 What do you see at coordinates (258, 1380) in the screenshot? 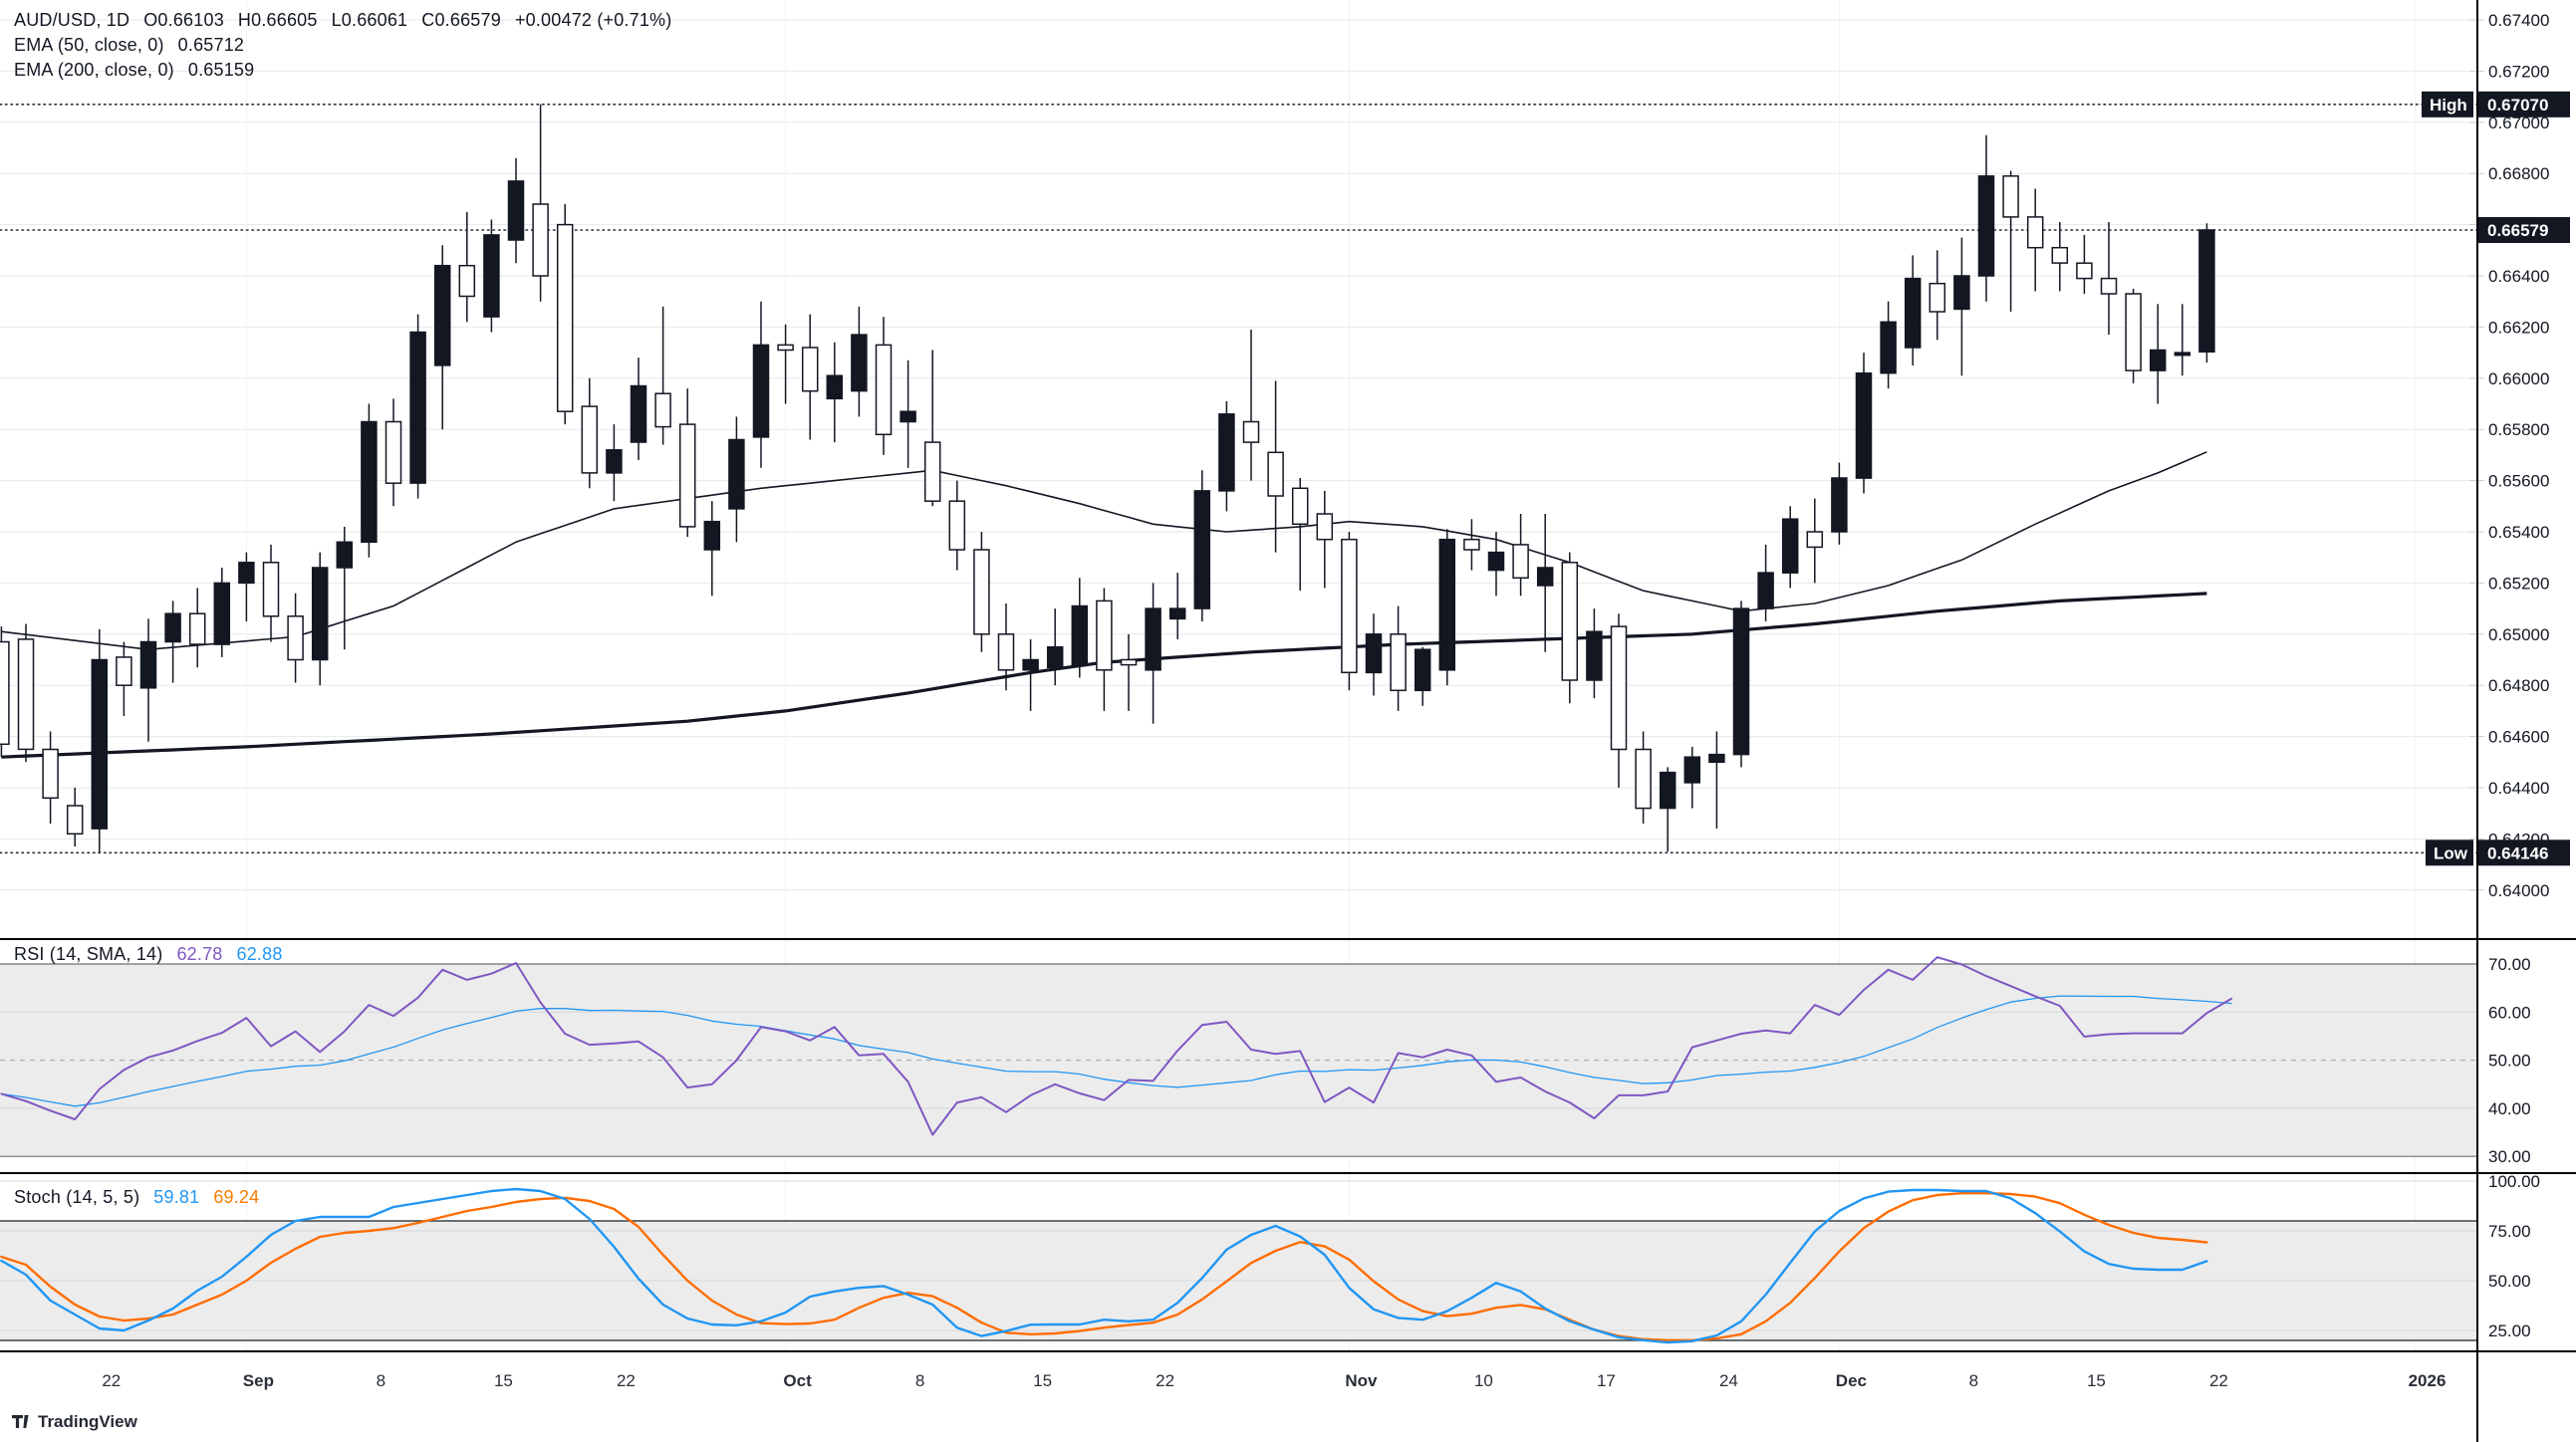
I see `time-axis-label-month: Sep` at bounding box center [258, 1380].